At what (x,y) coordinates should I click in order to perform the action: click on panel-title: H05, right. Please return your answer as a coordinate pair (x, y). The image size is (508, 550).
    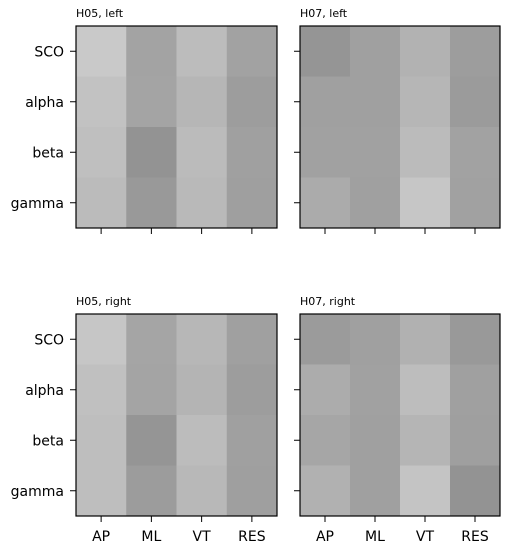
    Looking at the image, I should click on (104, 301).